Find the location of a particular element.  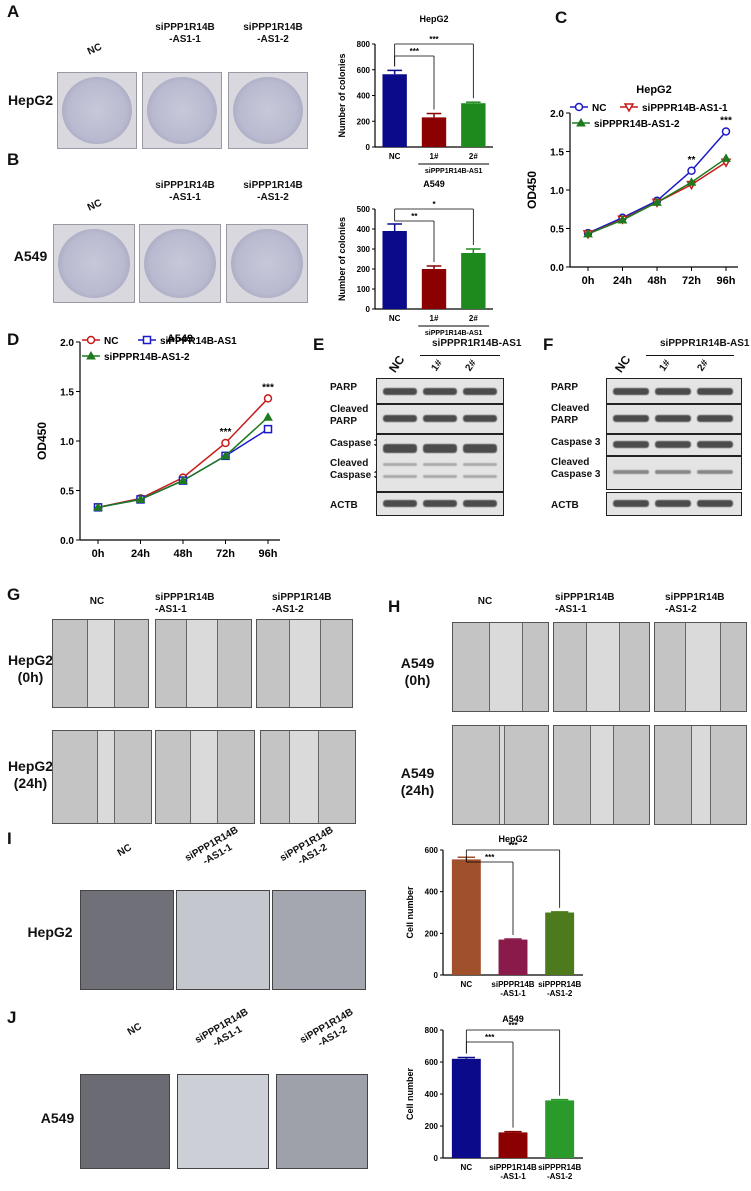

h-wound-si2-24h is located at coordinates (700, 775).